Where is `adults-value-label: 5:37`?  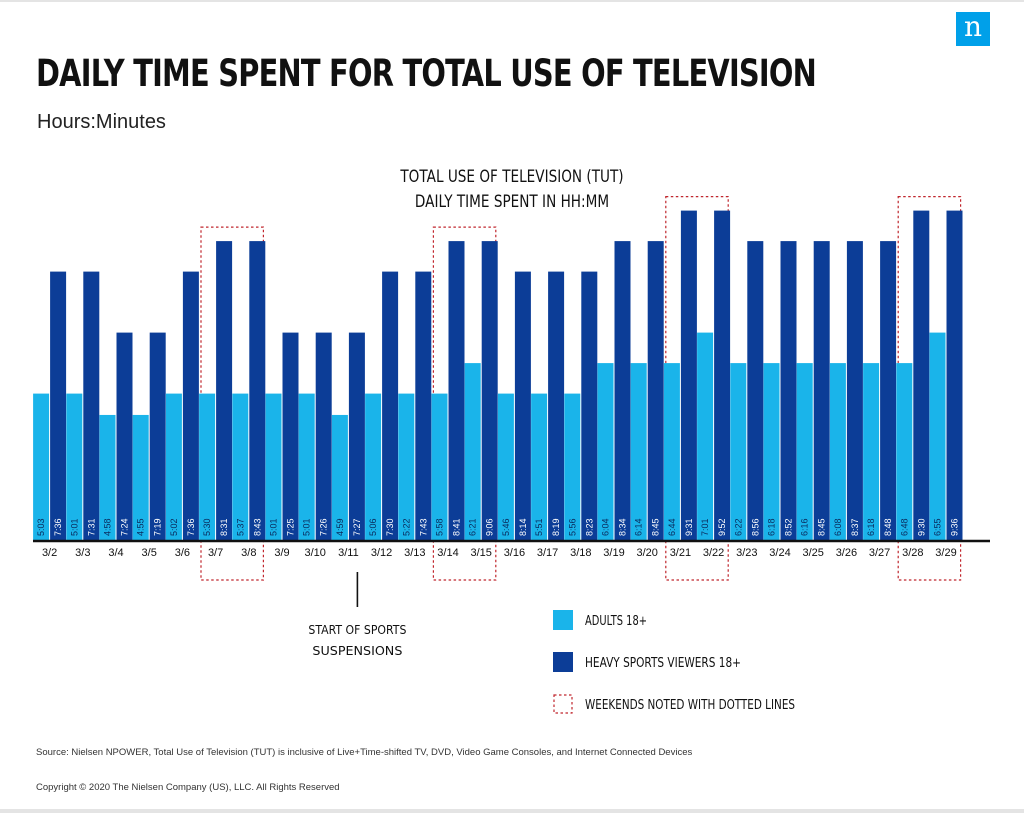
adults-value-label: 5:37 is located at coordinates (240, 527).